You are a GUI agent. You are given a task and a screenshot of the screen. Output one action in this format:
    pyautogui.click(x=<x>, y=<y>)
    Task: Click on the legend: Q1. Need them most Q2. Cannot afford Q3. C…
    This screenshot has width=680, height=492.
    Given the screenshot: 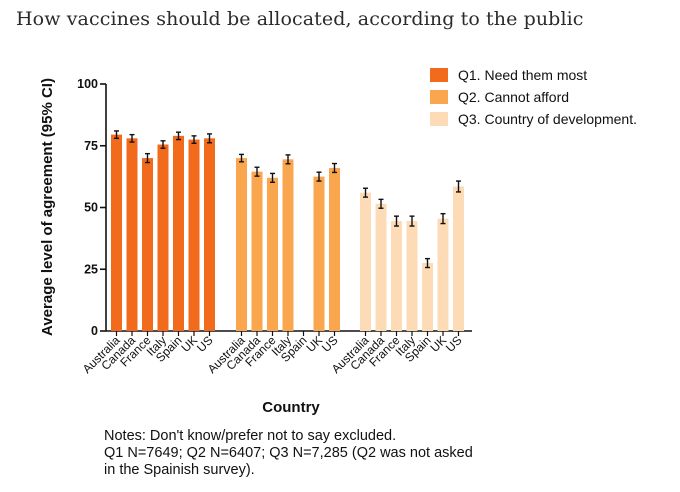 What is the action you would take?
    pyautogui.click(x=533, y=97)
    